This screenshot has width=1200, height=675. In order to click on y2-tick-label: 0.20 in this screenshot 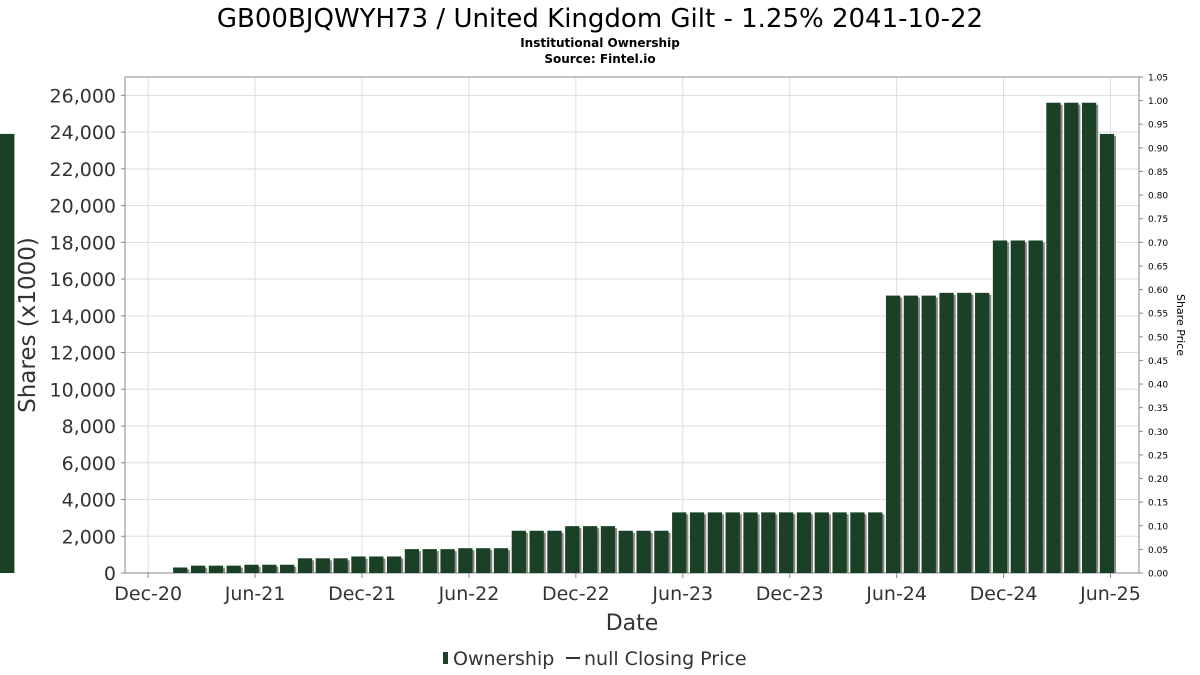, I will do `click(1158, 480)`.